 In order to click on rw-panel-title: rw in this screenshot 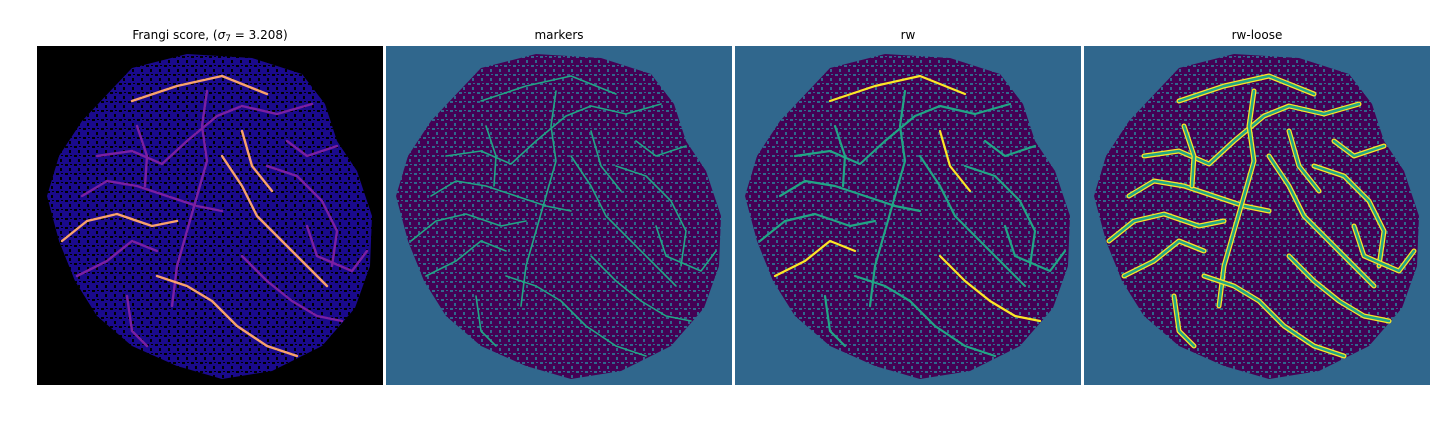, I will do `click(908, 35)`.